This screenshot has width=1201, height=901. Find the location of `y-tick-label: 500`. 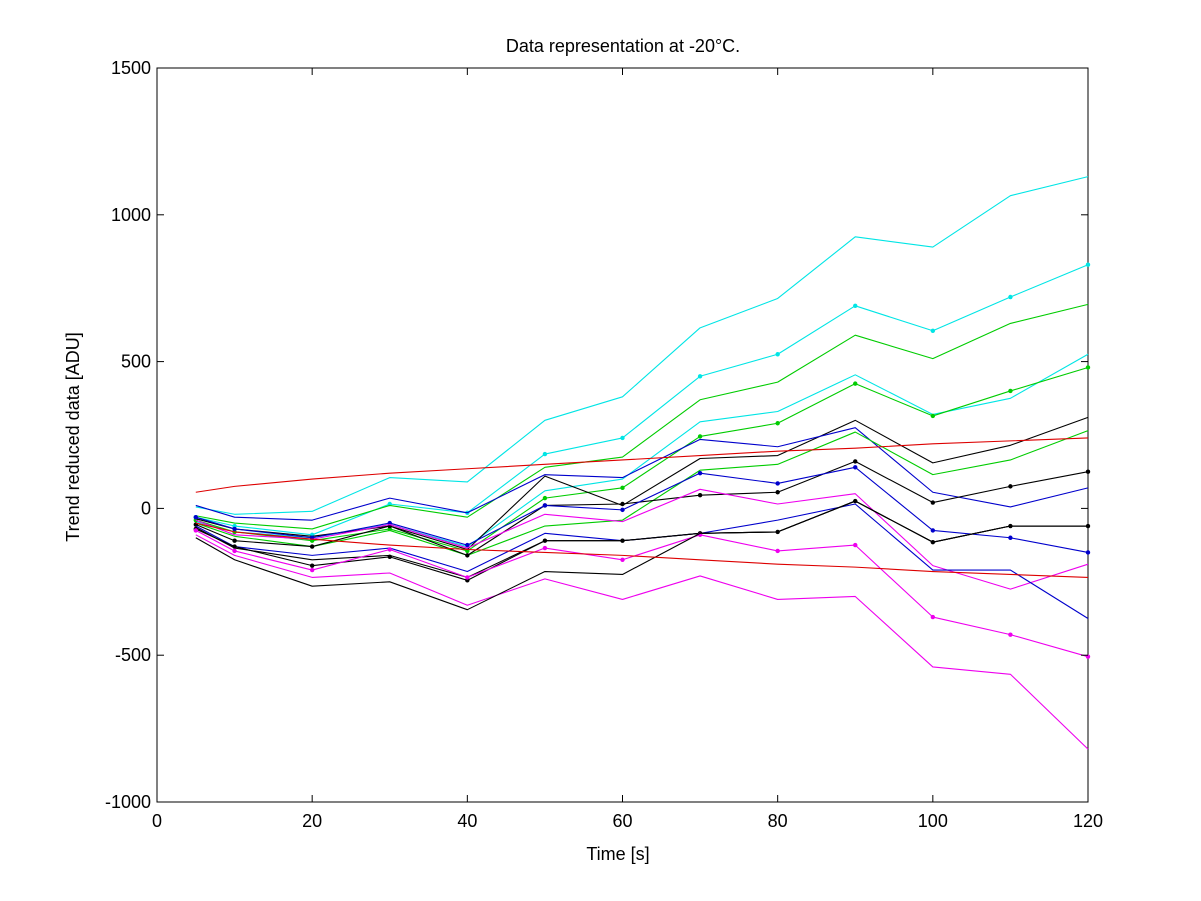

y-tick-label: 500 is located at coordinates (136, 362).